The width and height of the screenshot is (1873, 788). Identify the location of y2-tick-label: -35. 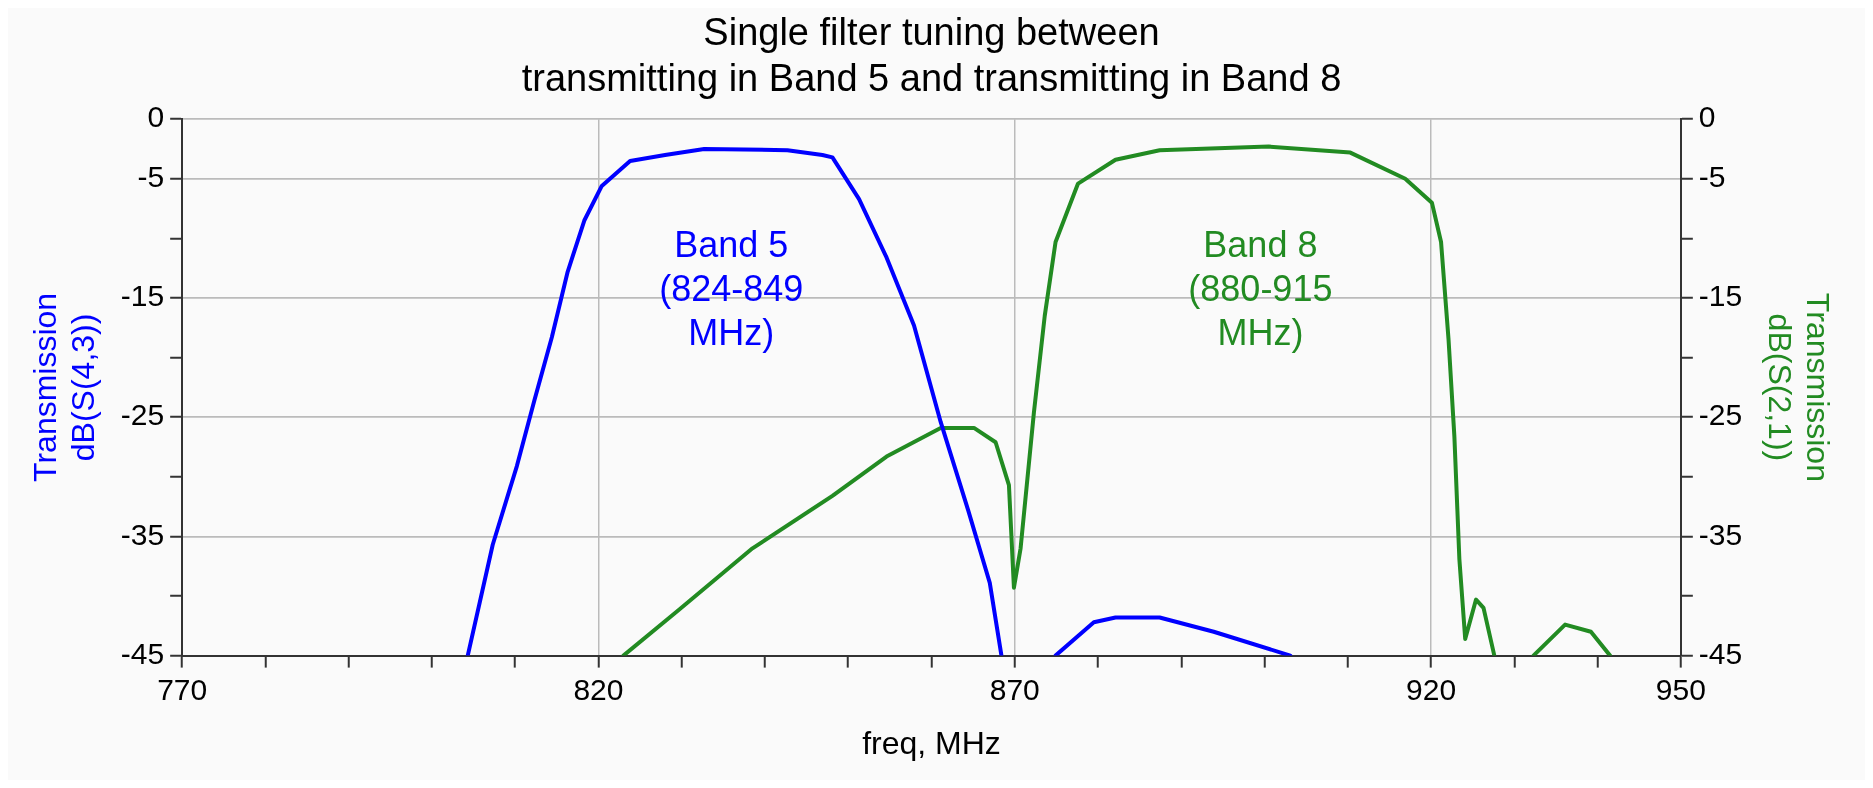
(1720, 534).